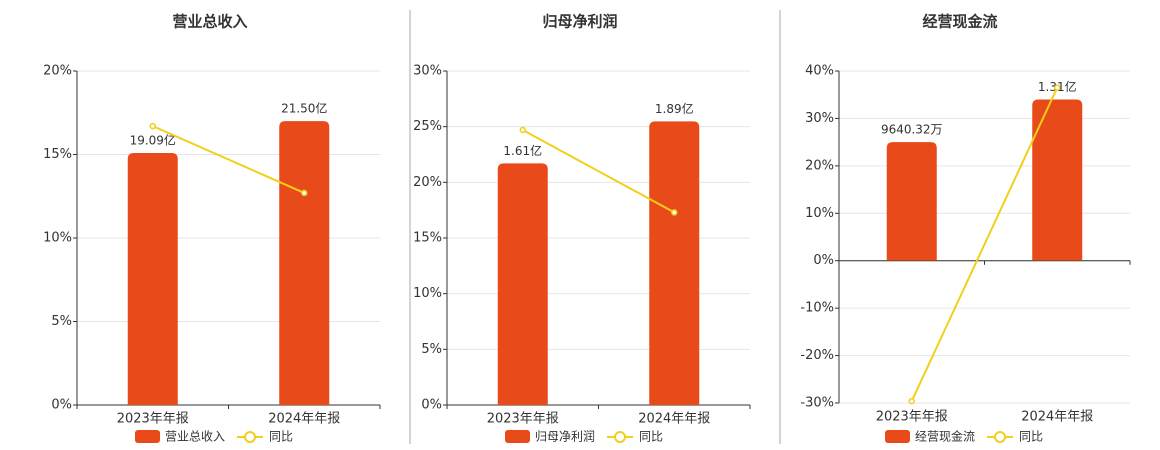 Image resolution: width=1160 pixels, height=450 pixels. I want to click on y-tick-label: 25%, so click(427, 126).